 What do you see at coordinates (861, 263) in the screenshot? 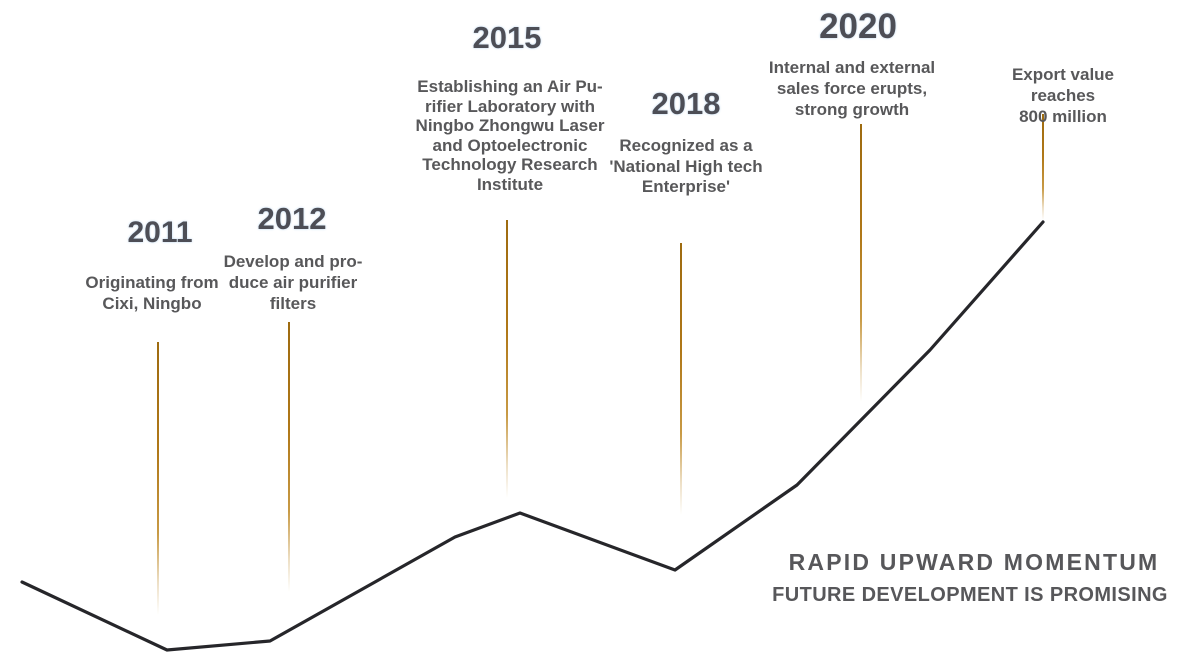
I see `connector-line-2020` at bounding box center [861, 263].